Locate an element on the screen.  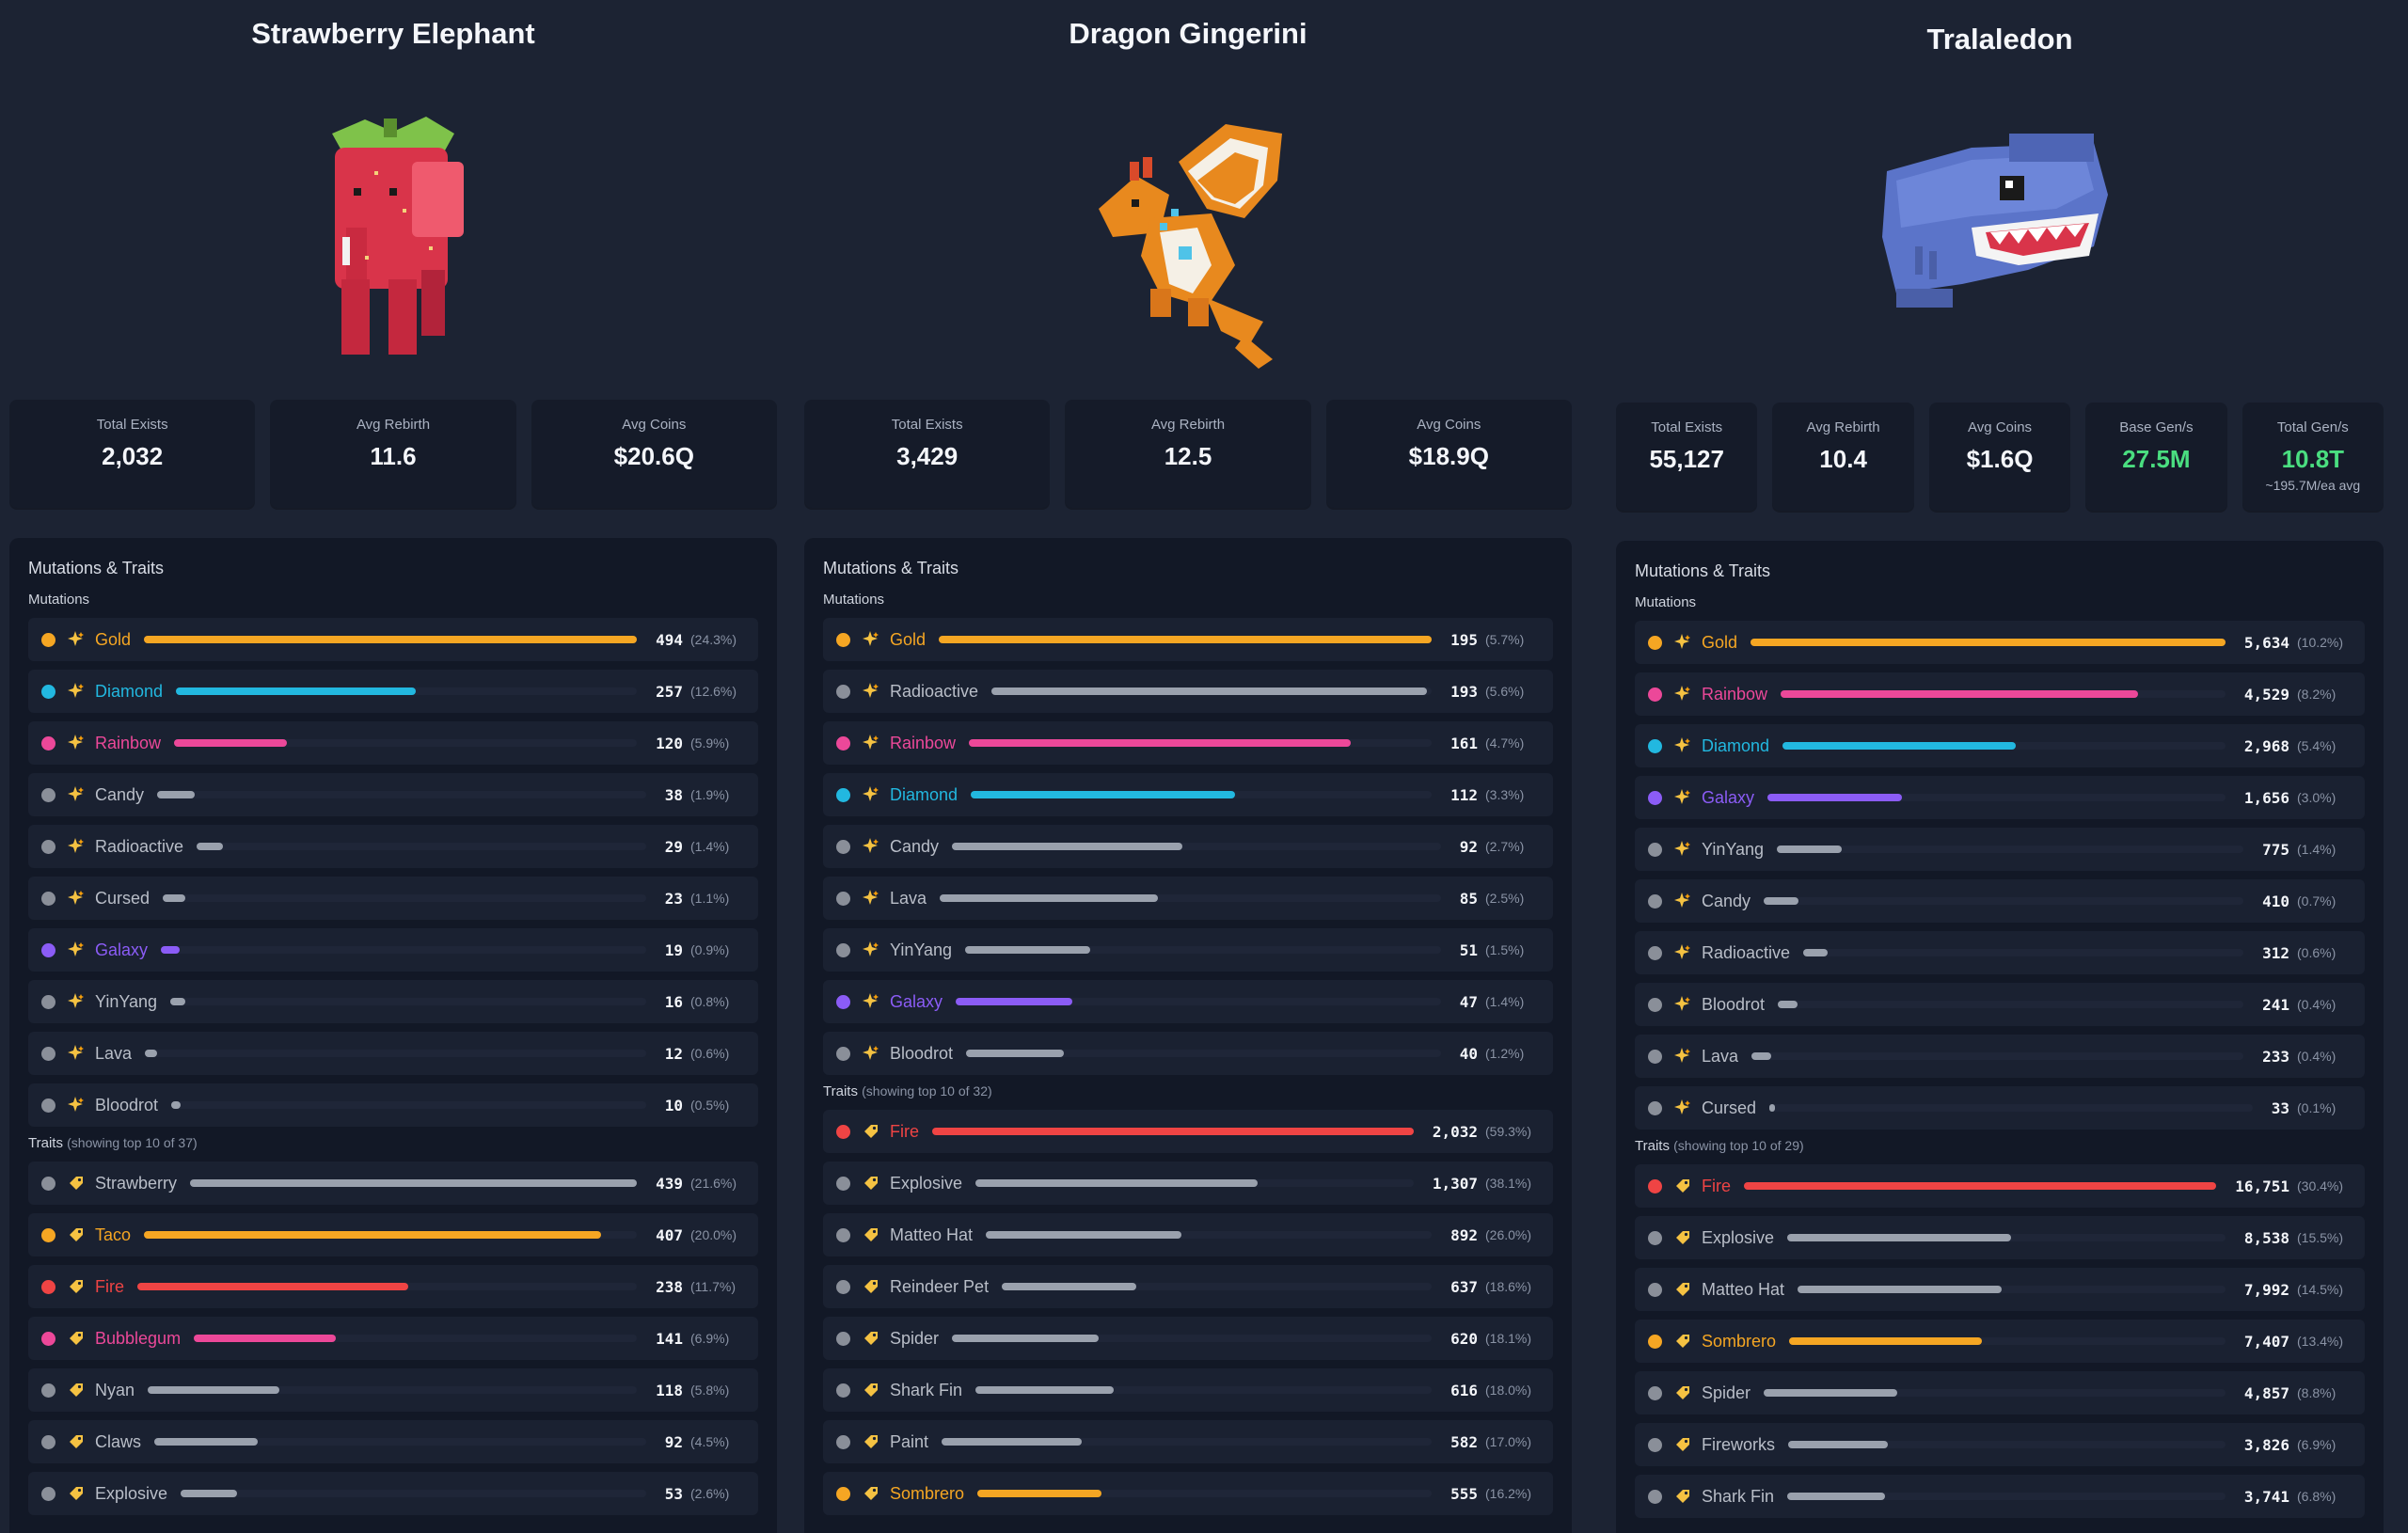
stat-card-total-exists: Total Exists 55,127 is located at coordinates (1687, 457).